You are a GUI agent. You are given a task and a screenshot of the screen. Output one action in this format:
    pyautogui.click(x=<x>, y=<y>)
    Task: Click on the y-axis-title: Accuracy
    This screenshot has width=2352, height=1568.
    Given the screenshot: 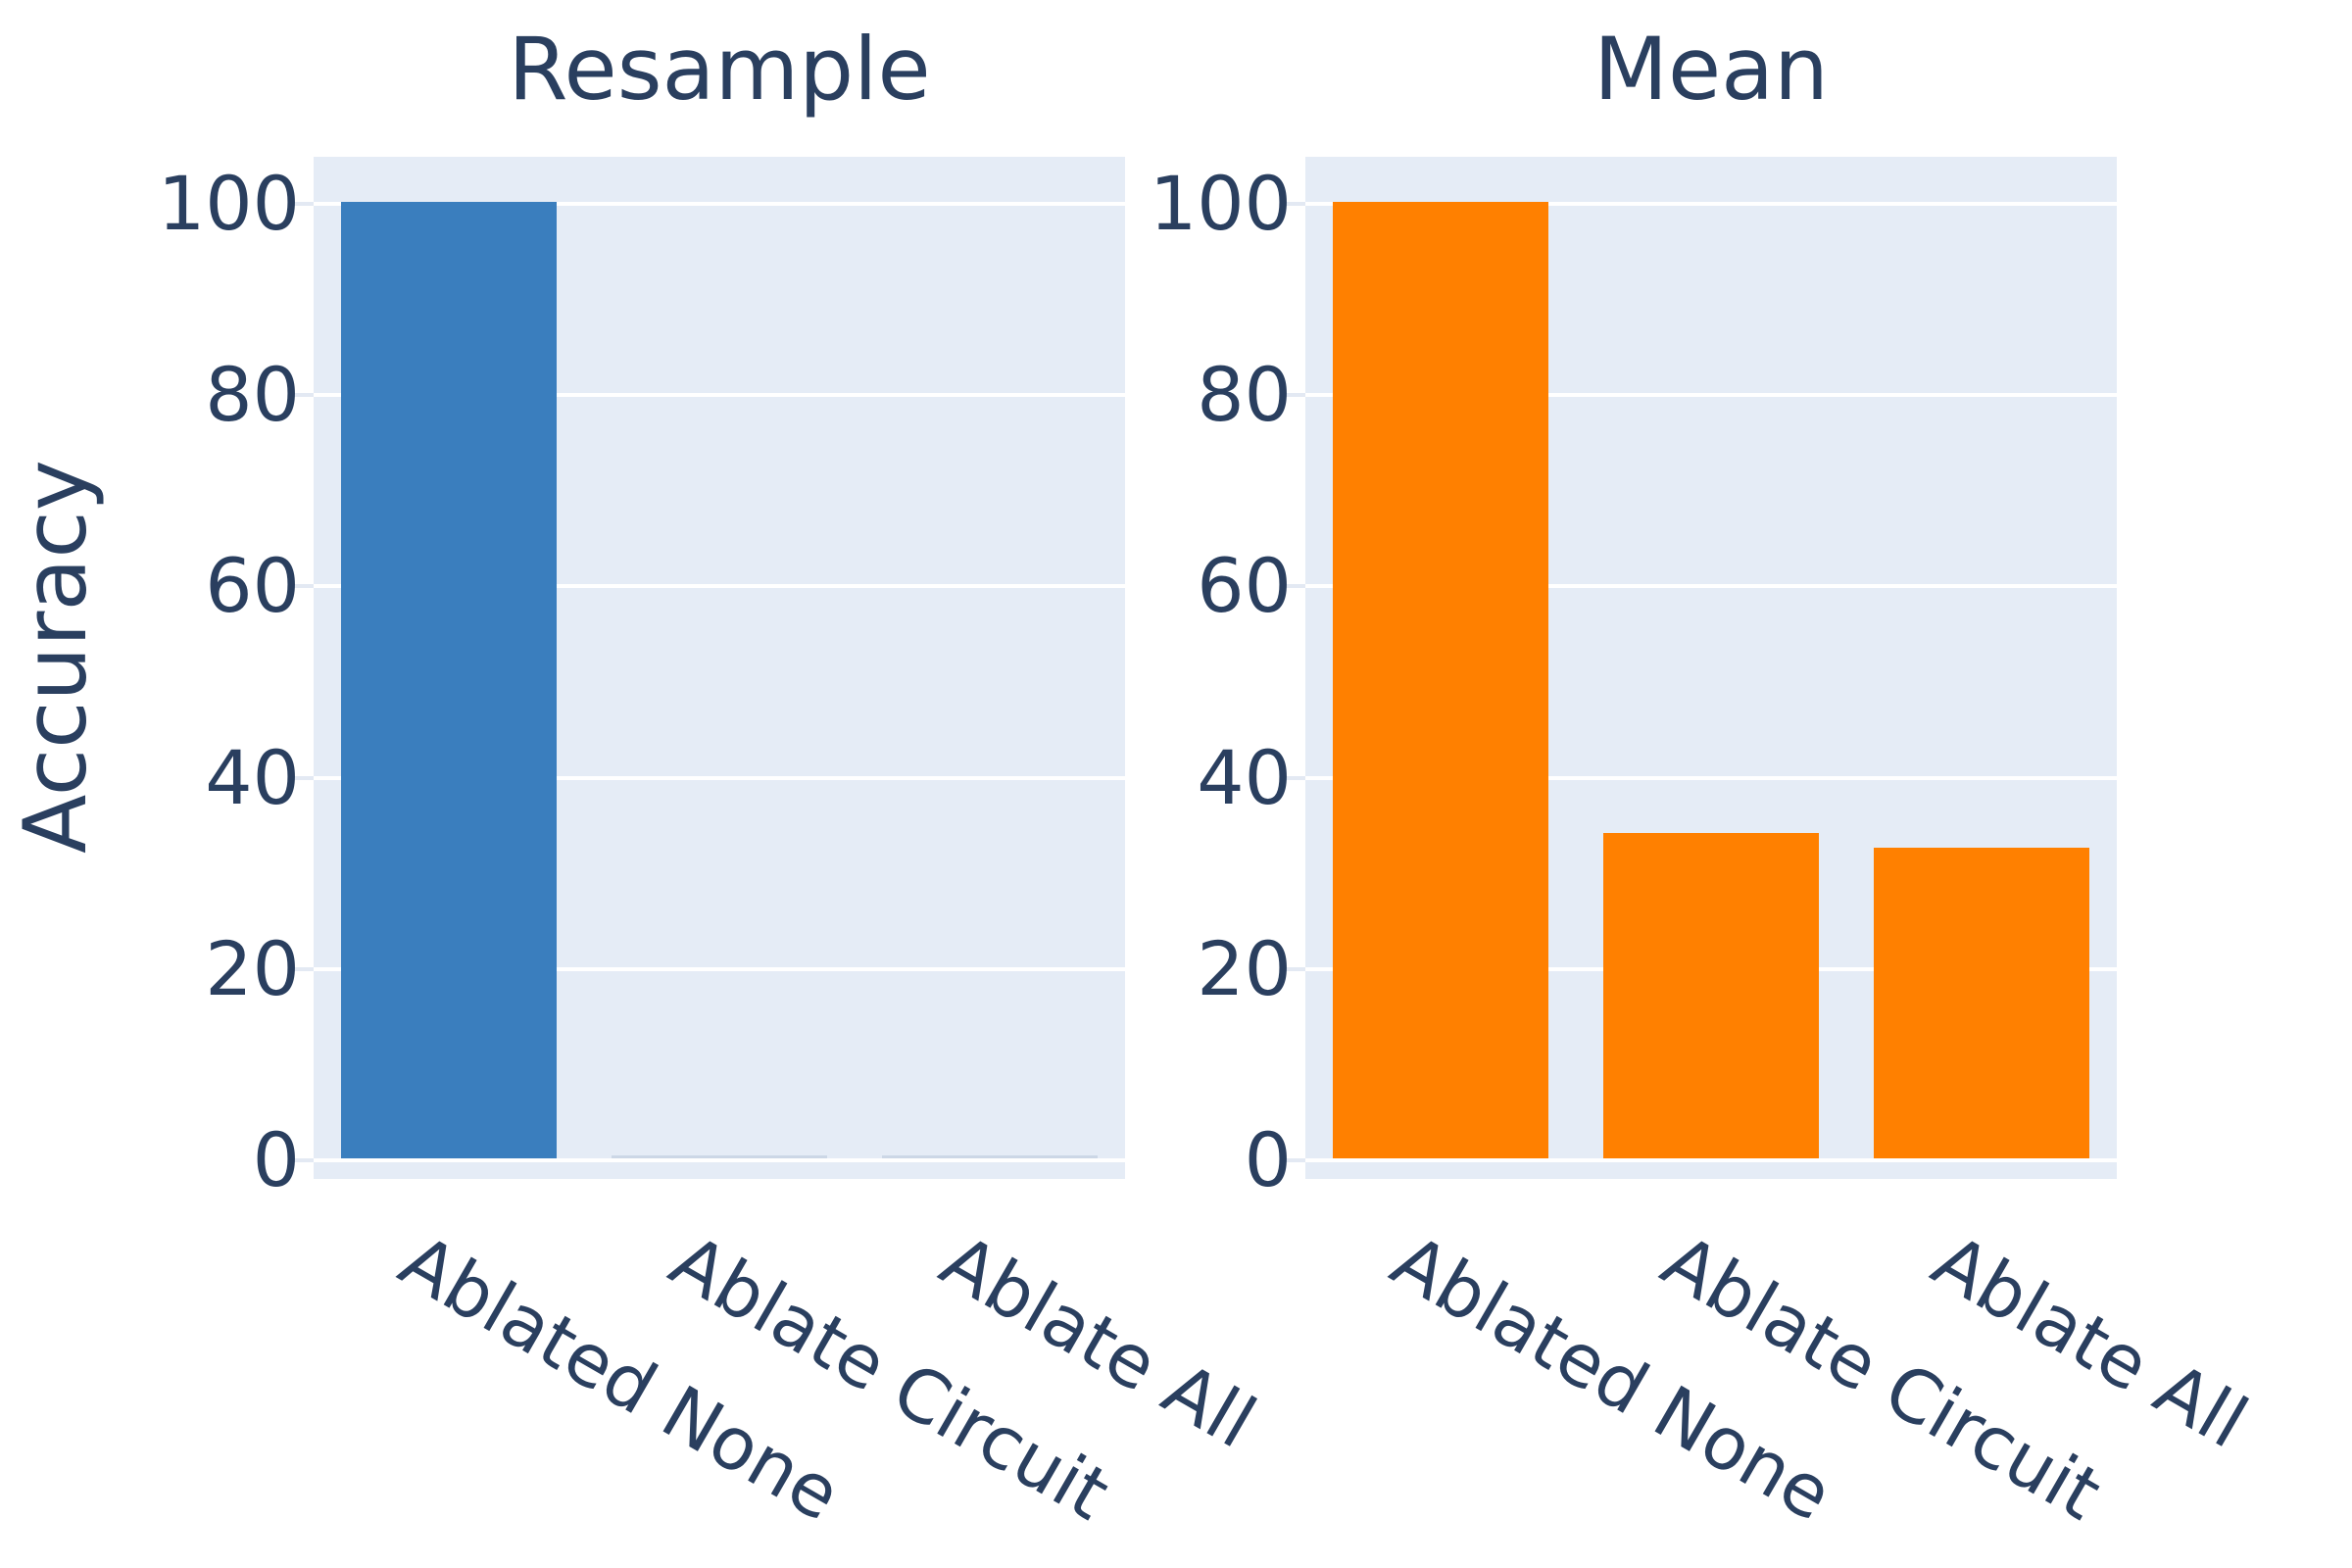 What is the action you would take?
    pyautogui.click(x=55, y=657)
    